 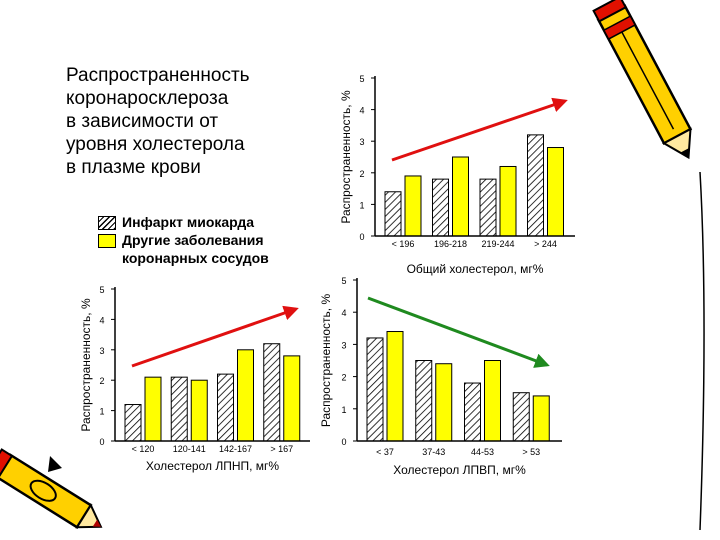 I want to click on x-tick-label: 37-43, so click(x=433, y=452).